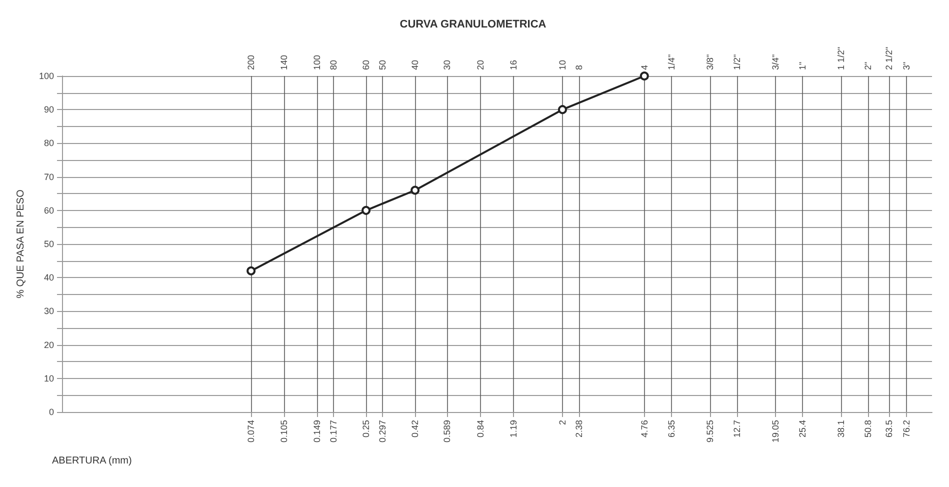  What do you see at coordinates (49, 378) in the screenshot?
I see `y-tick-label: 10` at bounding box center [49, 378].